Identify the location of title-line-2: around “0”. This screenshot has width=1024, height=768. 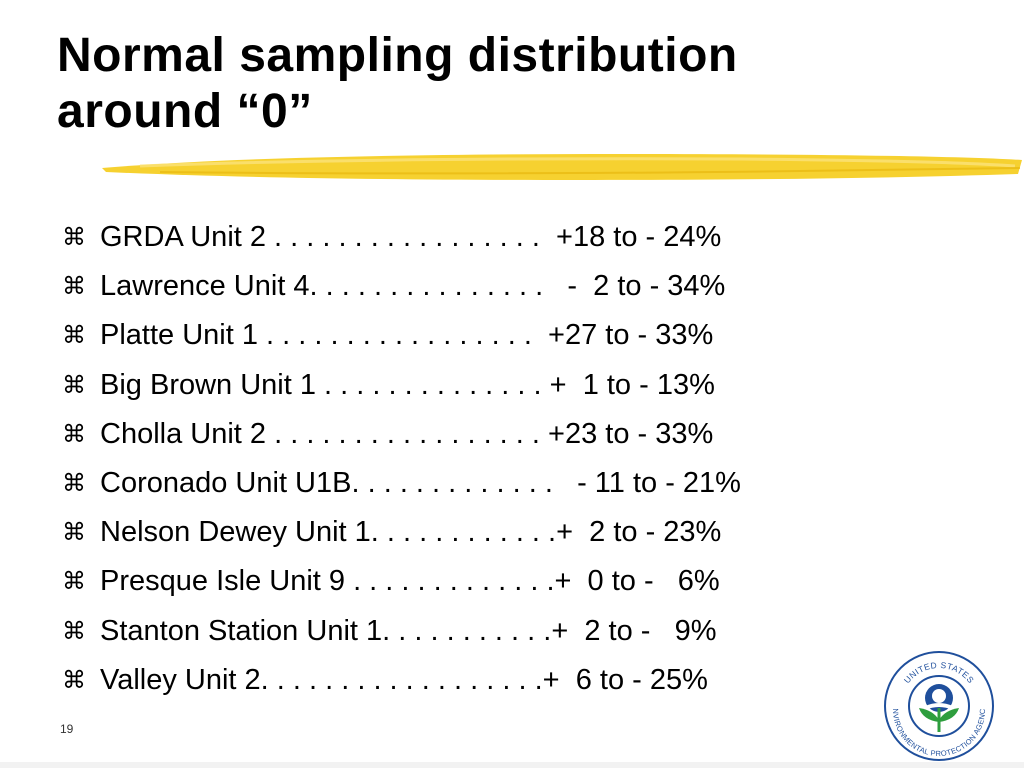
(185, 111).